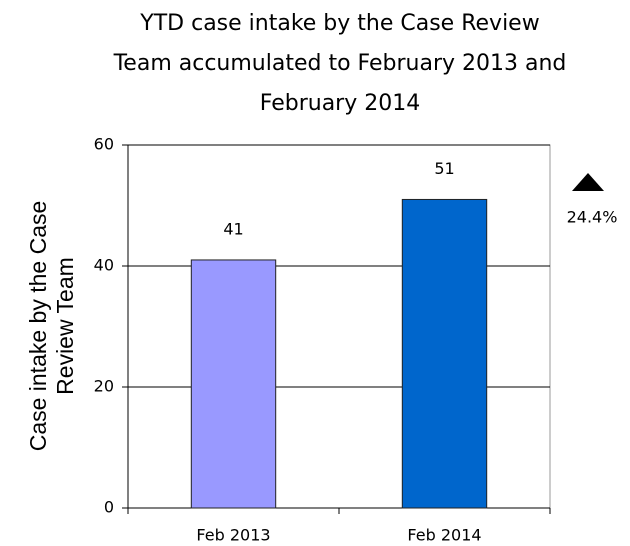  I want to click on y-tick-label: 40, so click(104, 265).